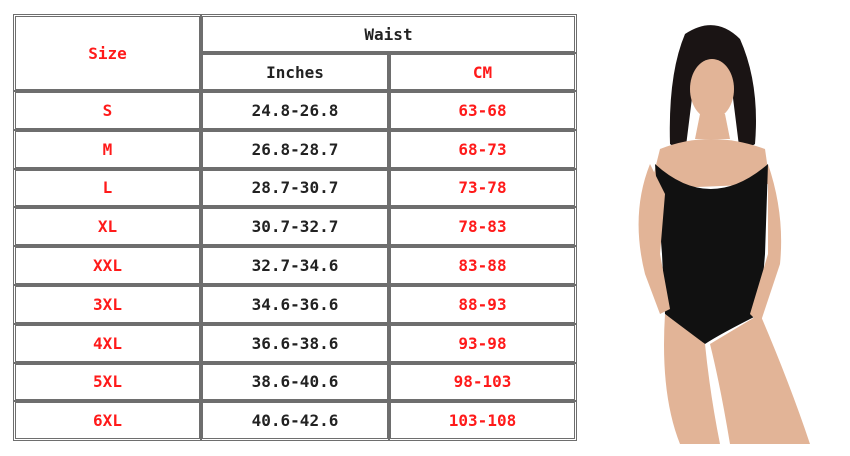  What do you see at coordinates (107, 382) in the screenshot?
I see `row-size-cell: 5XL` at bounding box center [107, 382].